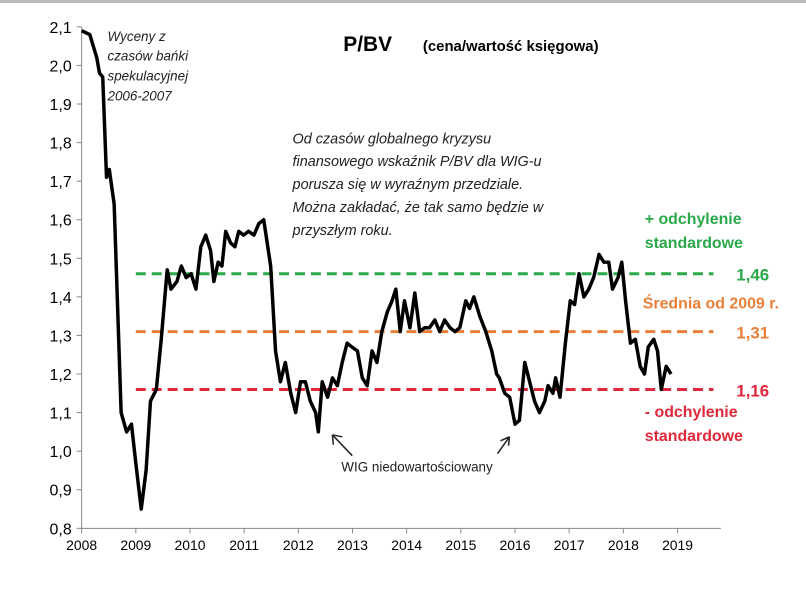 This screenshot has height=593, width=806. What do you see at coordinates (61, 221) in the screenshot?
I see `y-tick-label: 1,6` at bounding box center [61, 221].